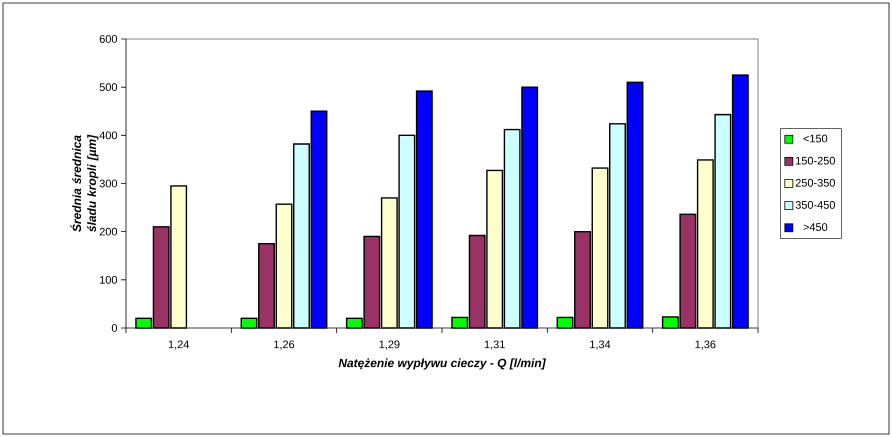 The height and width of the screenshot is (437, 892). Describe the element at coordinates (84, 183) in the screenshot. I see `y-axis-title: Średnia średnica śladu kropli [µm]` at that location.